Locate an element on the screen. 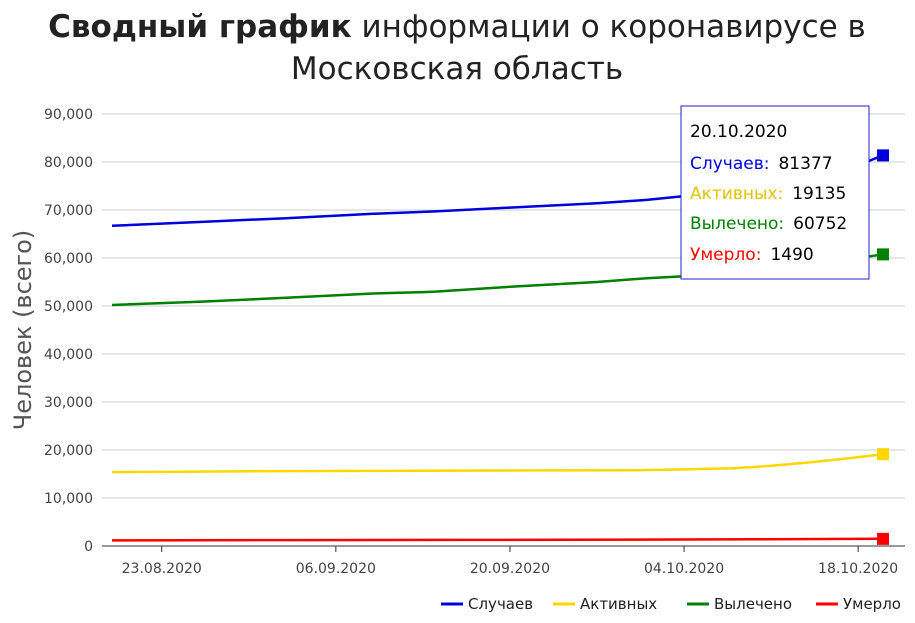 The image size is (915, 623). x-tick-label: 06.09.2020 is located at coordinates (336, 569).